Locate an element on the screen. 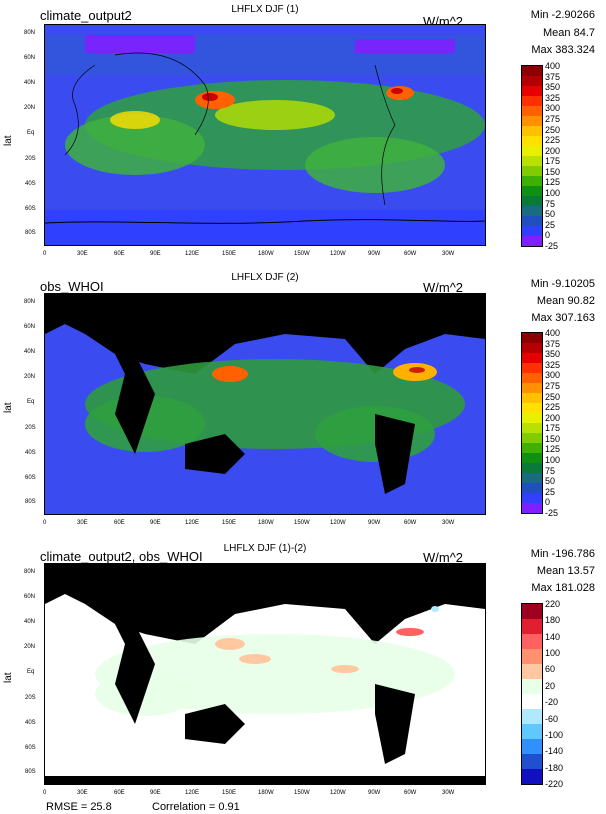  colorbar-label: -100 is located at coordinates (554, 734).